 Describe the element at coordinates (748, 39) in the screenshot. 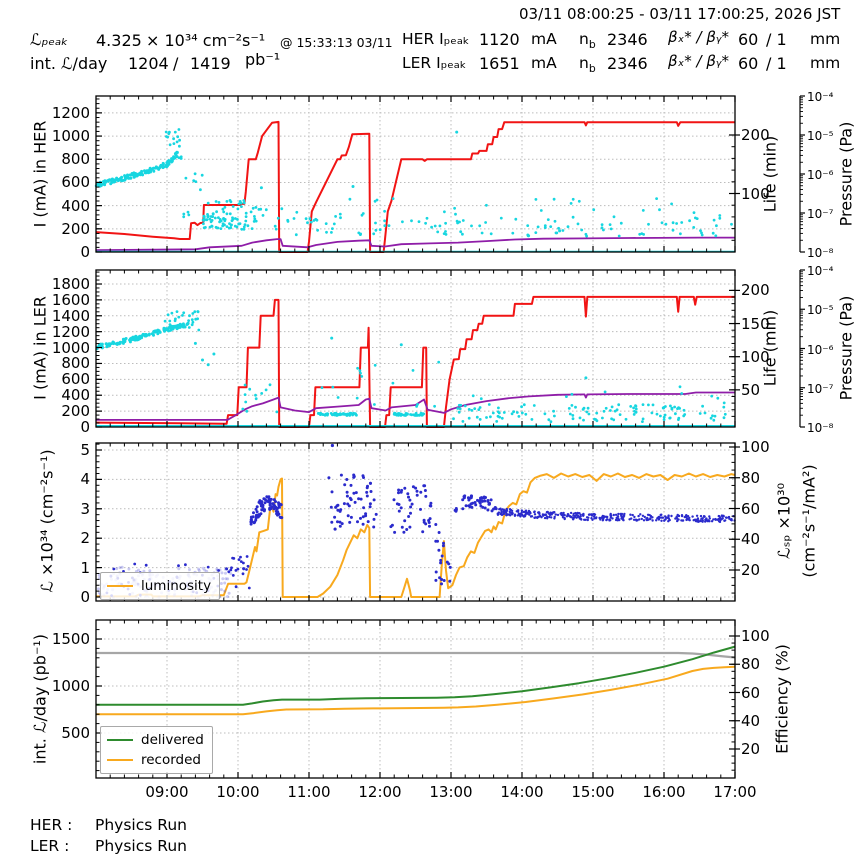

I see `her-beta-value: 60` at that location.